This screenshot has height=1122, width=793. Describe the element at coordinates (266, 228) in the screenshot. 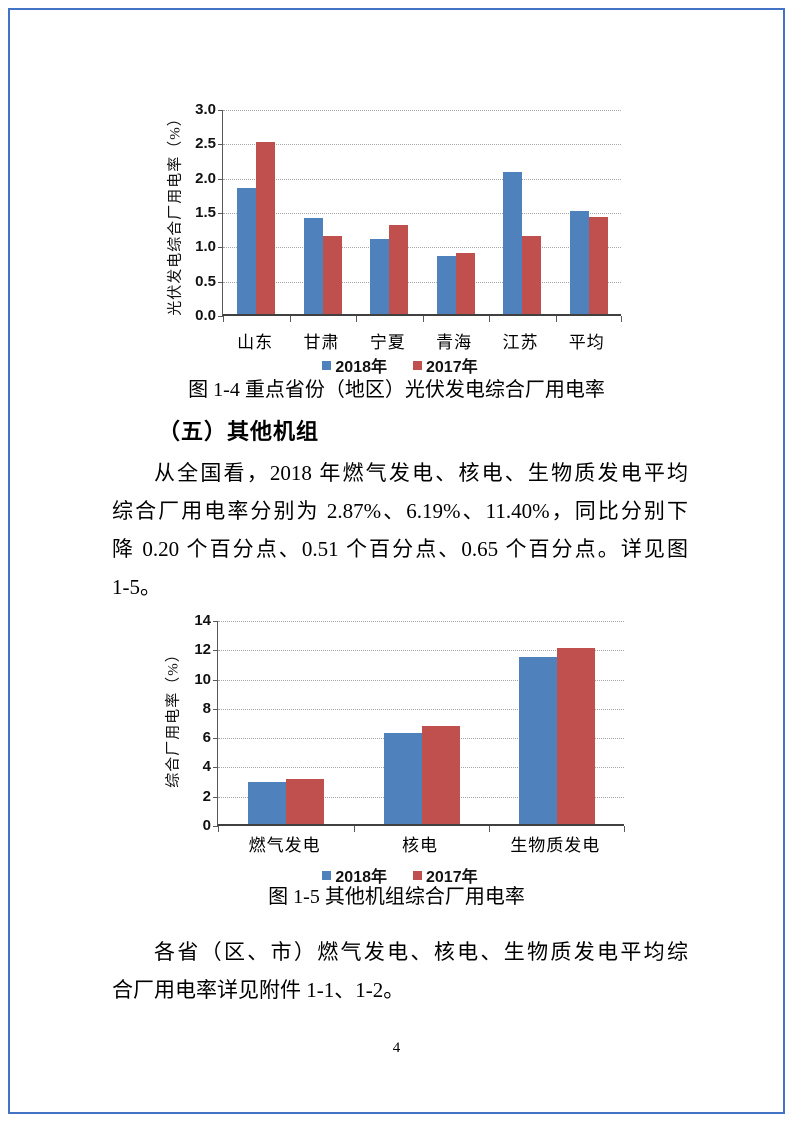

I see `bar-2017年-山东` at that location.